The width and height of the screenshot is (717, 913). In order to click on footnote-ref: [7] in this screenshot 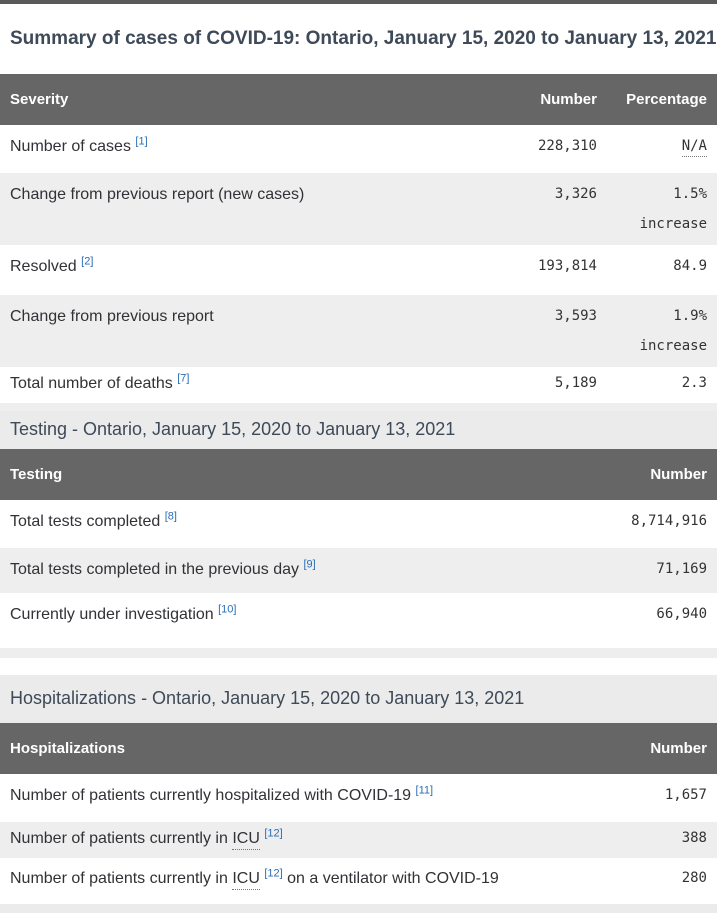, I will do `click(183, 378)`.